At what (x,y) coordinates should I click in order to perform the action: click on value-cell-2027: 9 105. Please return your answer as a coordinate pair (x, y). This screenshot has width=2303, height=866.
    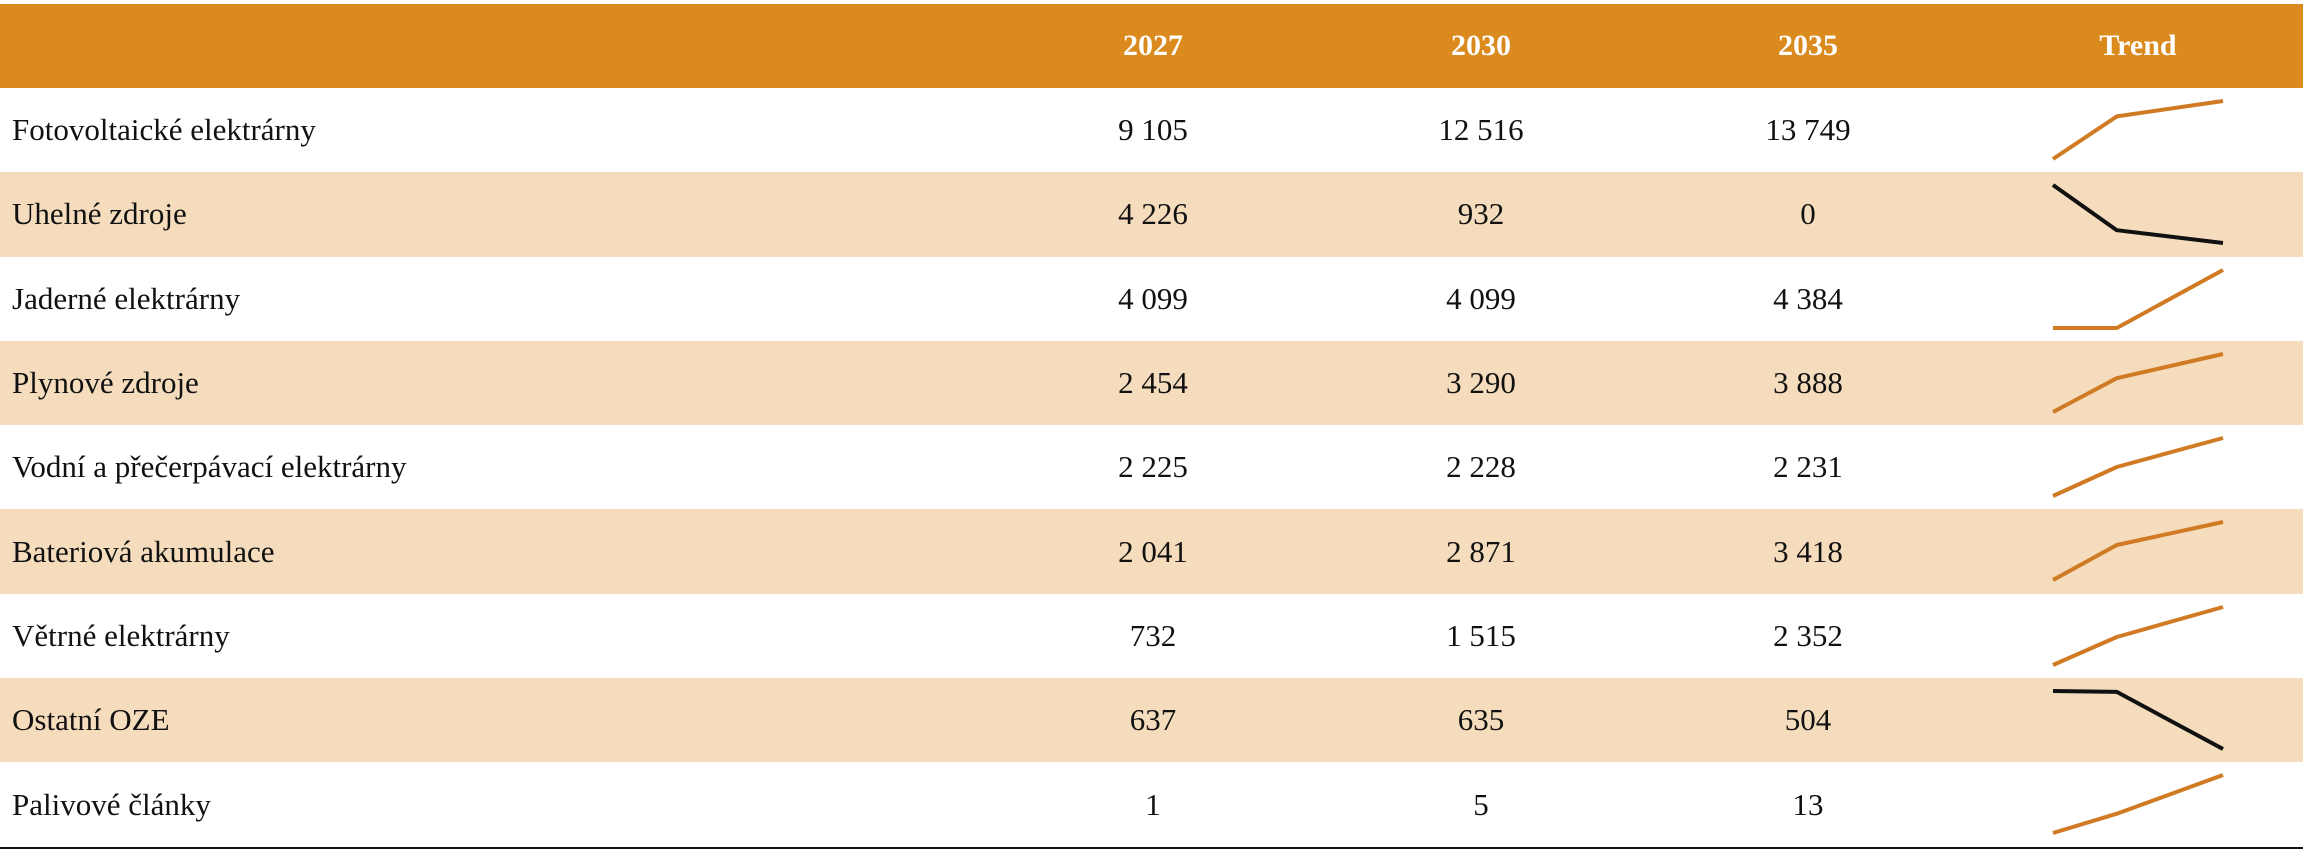
    Looking at the image, I should click on (1153, 130).